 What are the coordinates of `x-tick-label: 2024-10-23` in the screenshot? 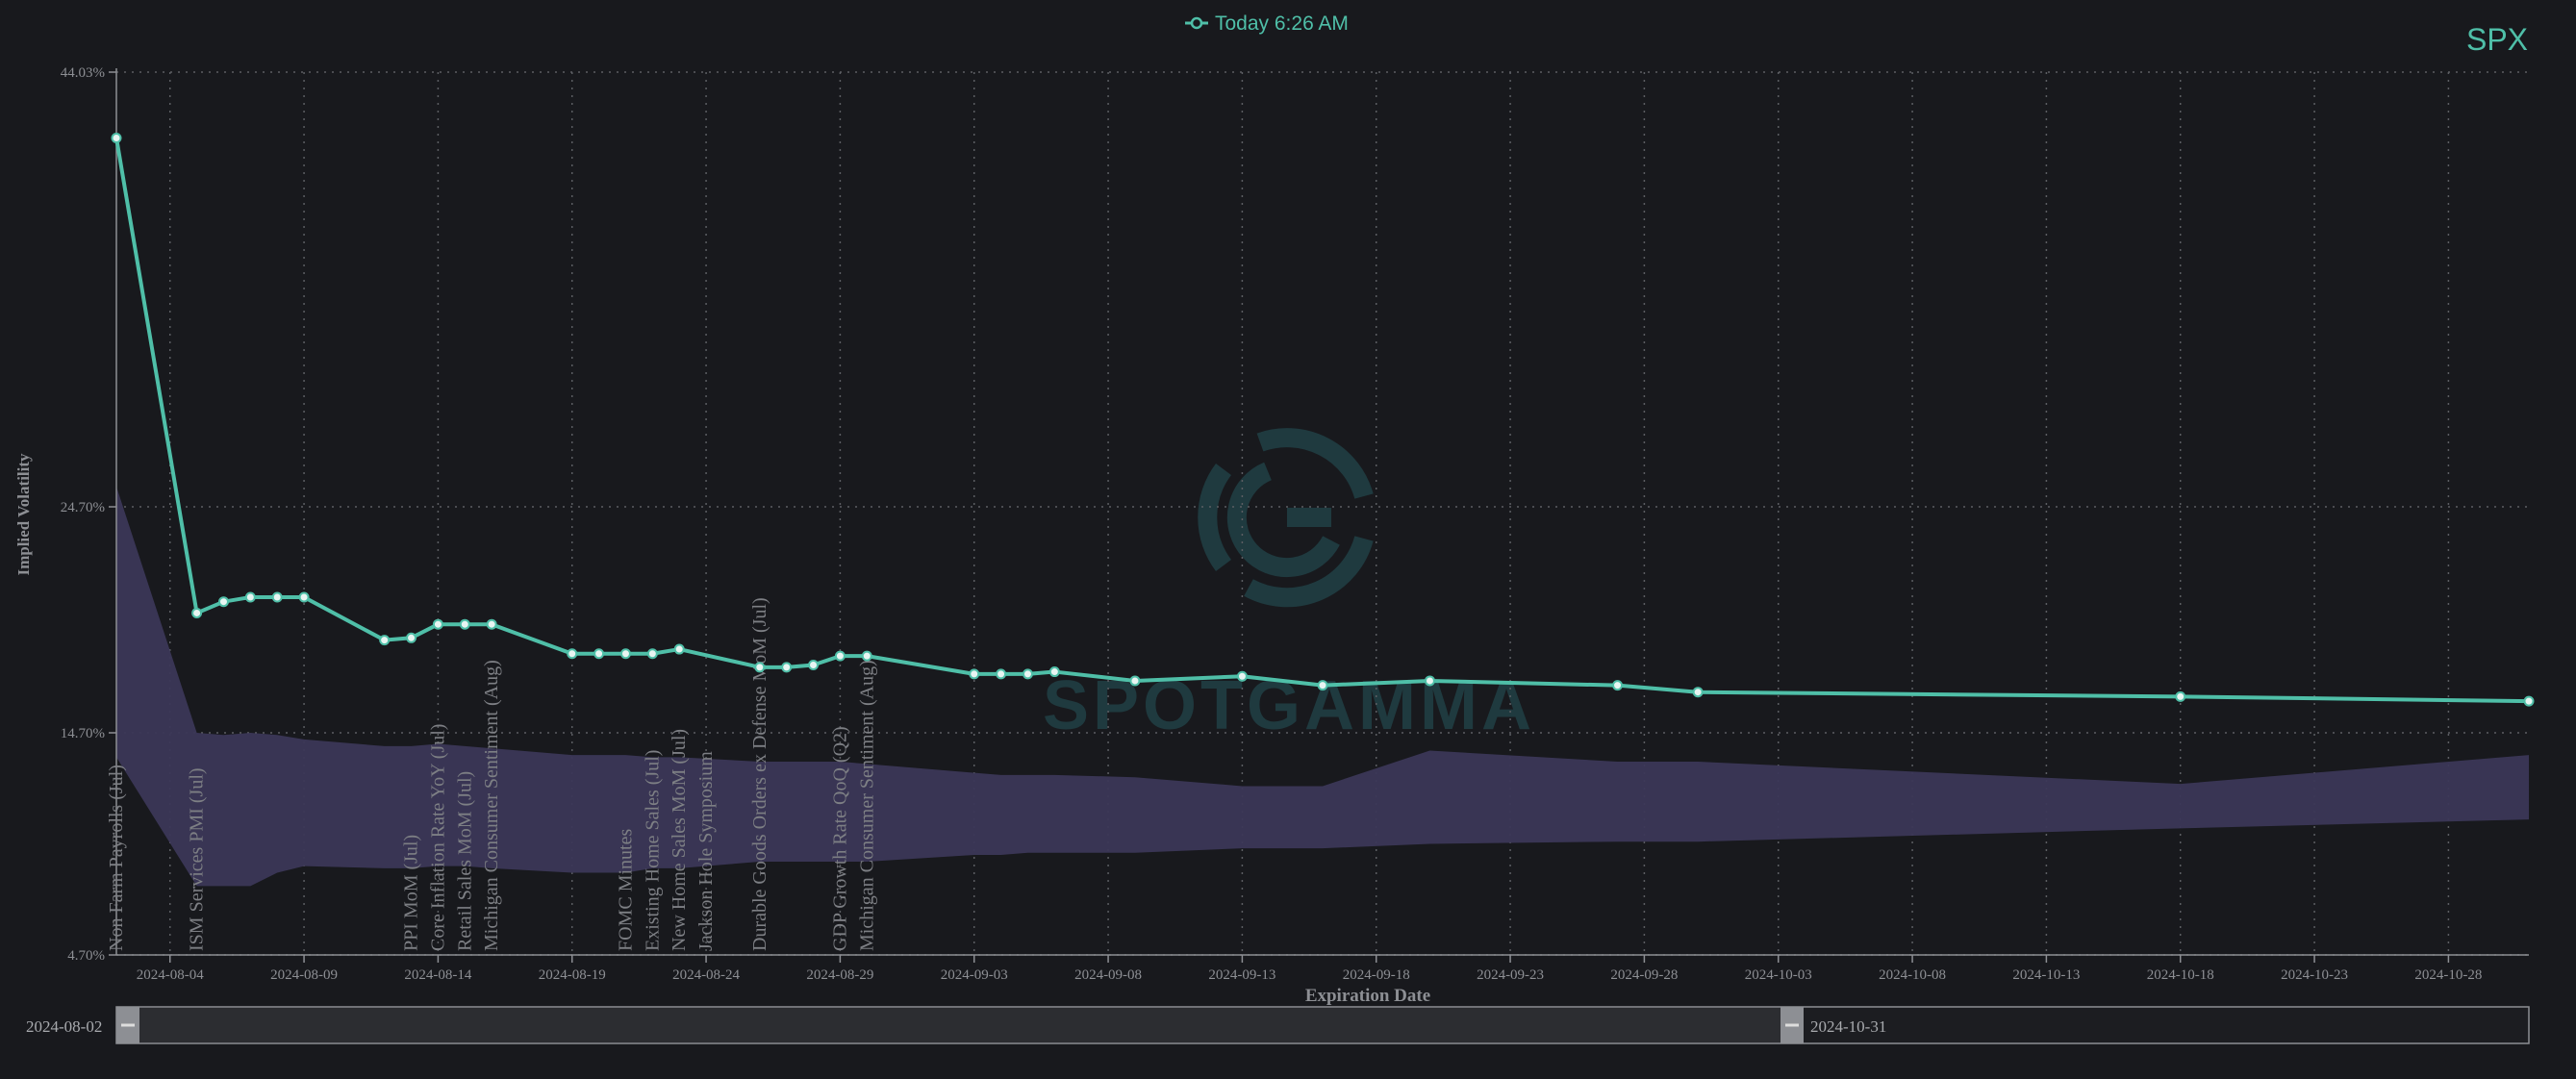 It's located at (2314, 975).